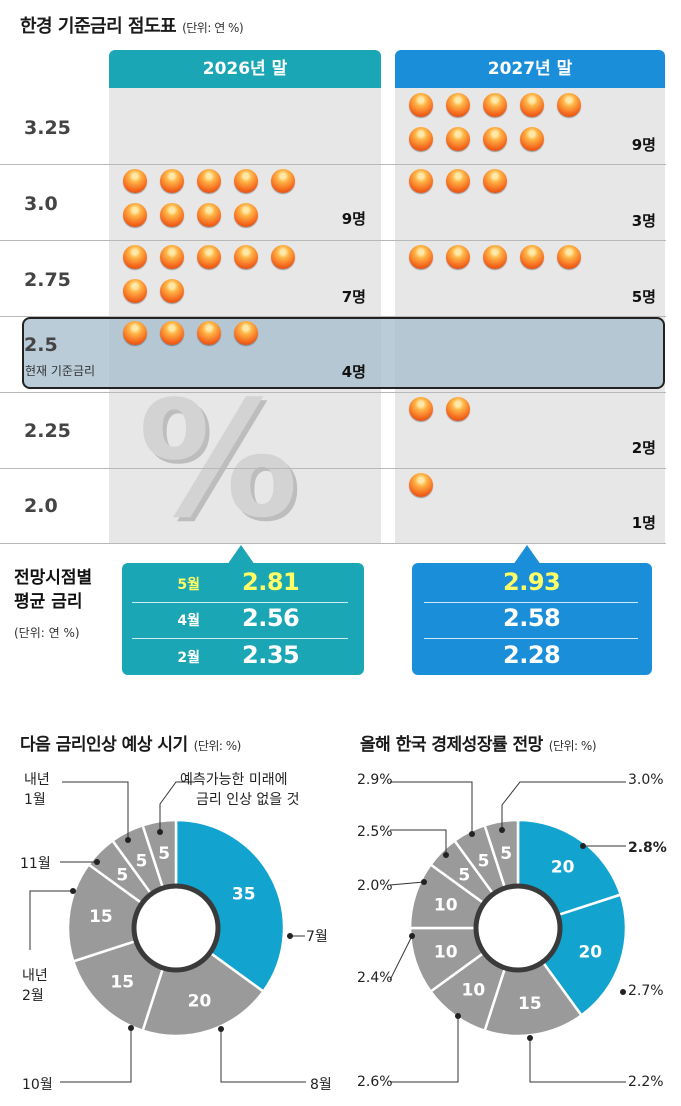 The width and height of the screenshot is (681, 1106). Describe the element at coordinates (213, 28) in the screenshot. I see `chart-unit: (단위: 연 %)` at that location.